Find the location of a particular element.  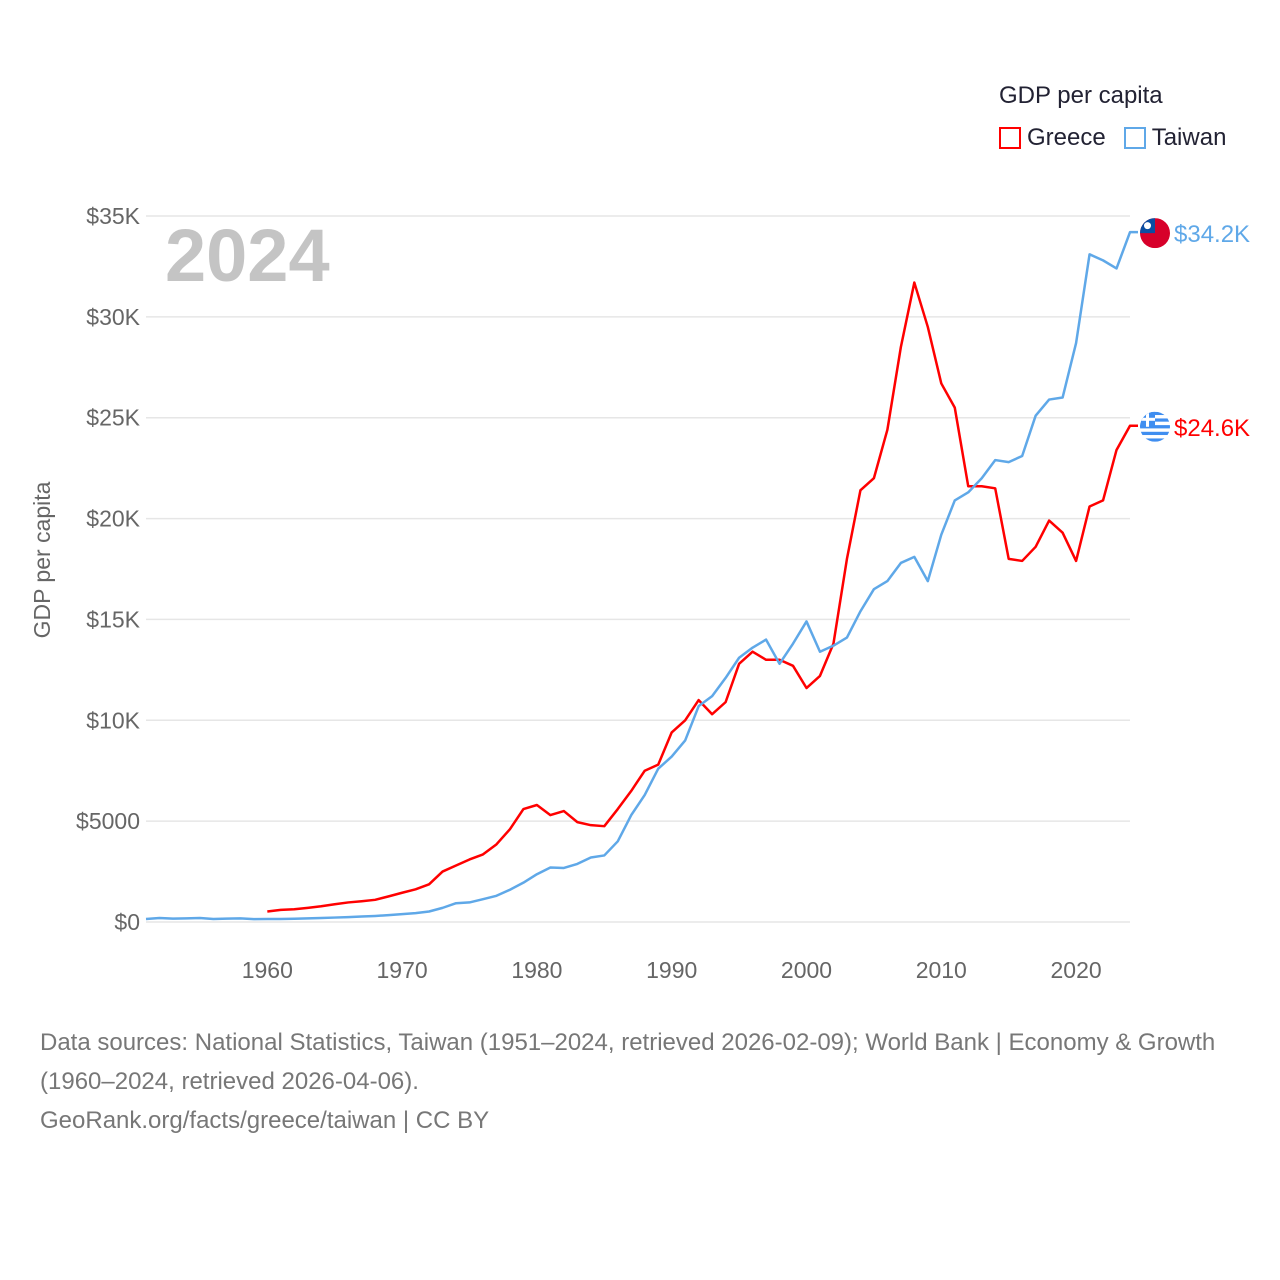

x-tick-label: 2010 is located at coordinates (941, 970).